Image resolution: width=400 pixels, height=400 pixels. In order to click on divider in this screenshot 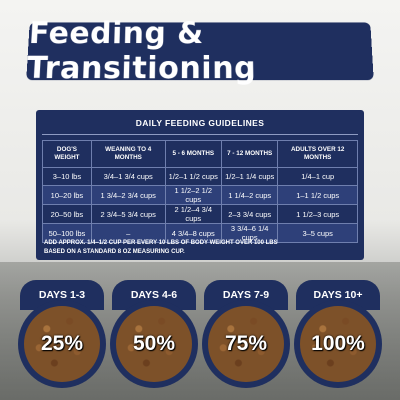, I will do `click(200, 134)`.